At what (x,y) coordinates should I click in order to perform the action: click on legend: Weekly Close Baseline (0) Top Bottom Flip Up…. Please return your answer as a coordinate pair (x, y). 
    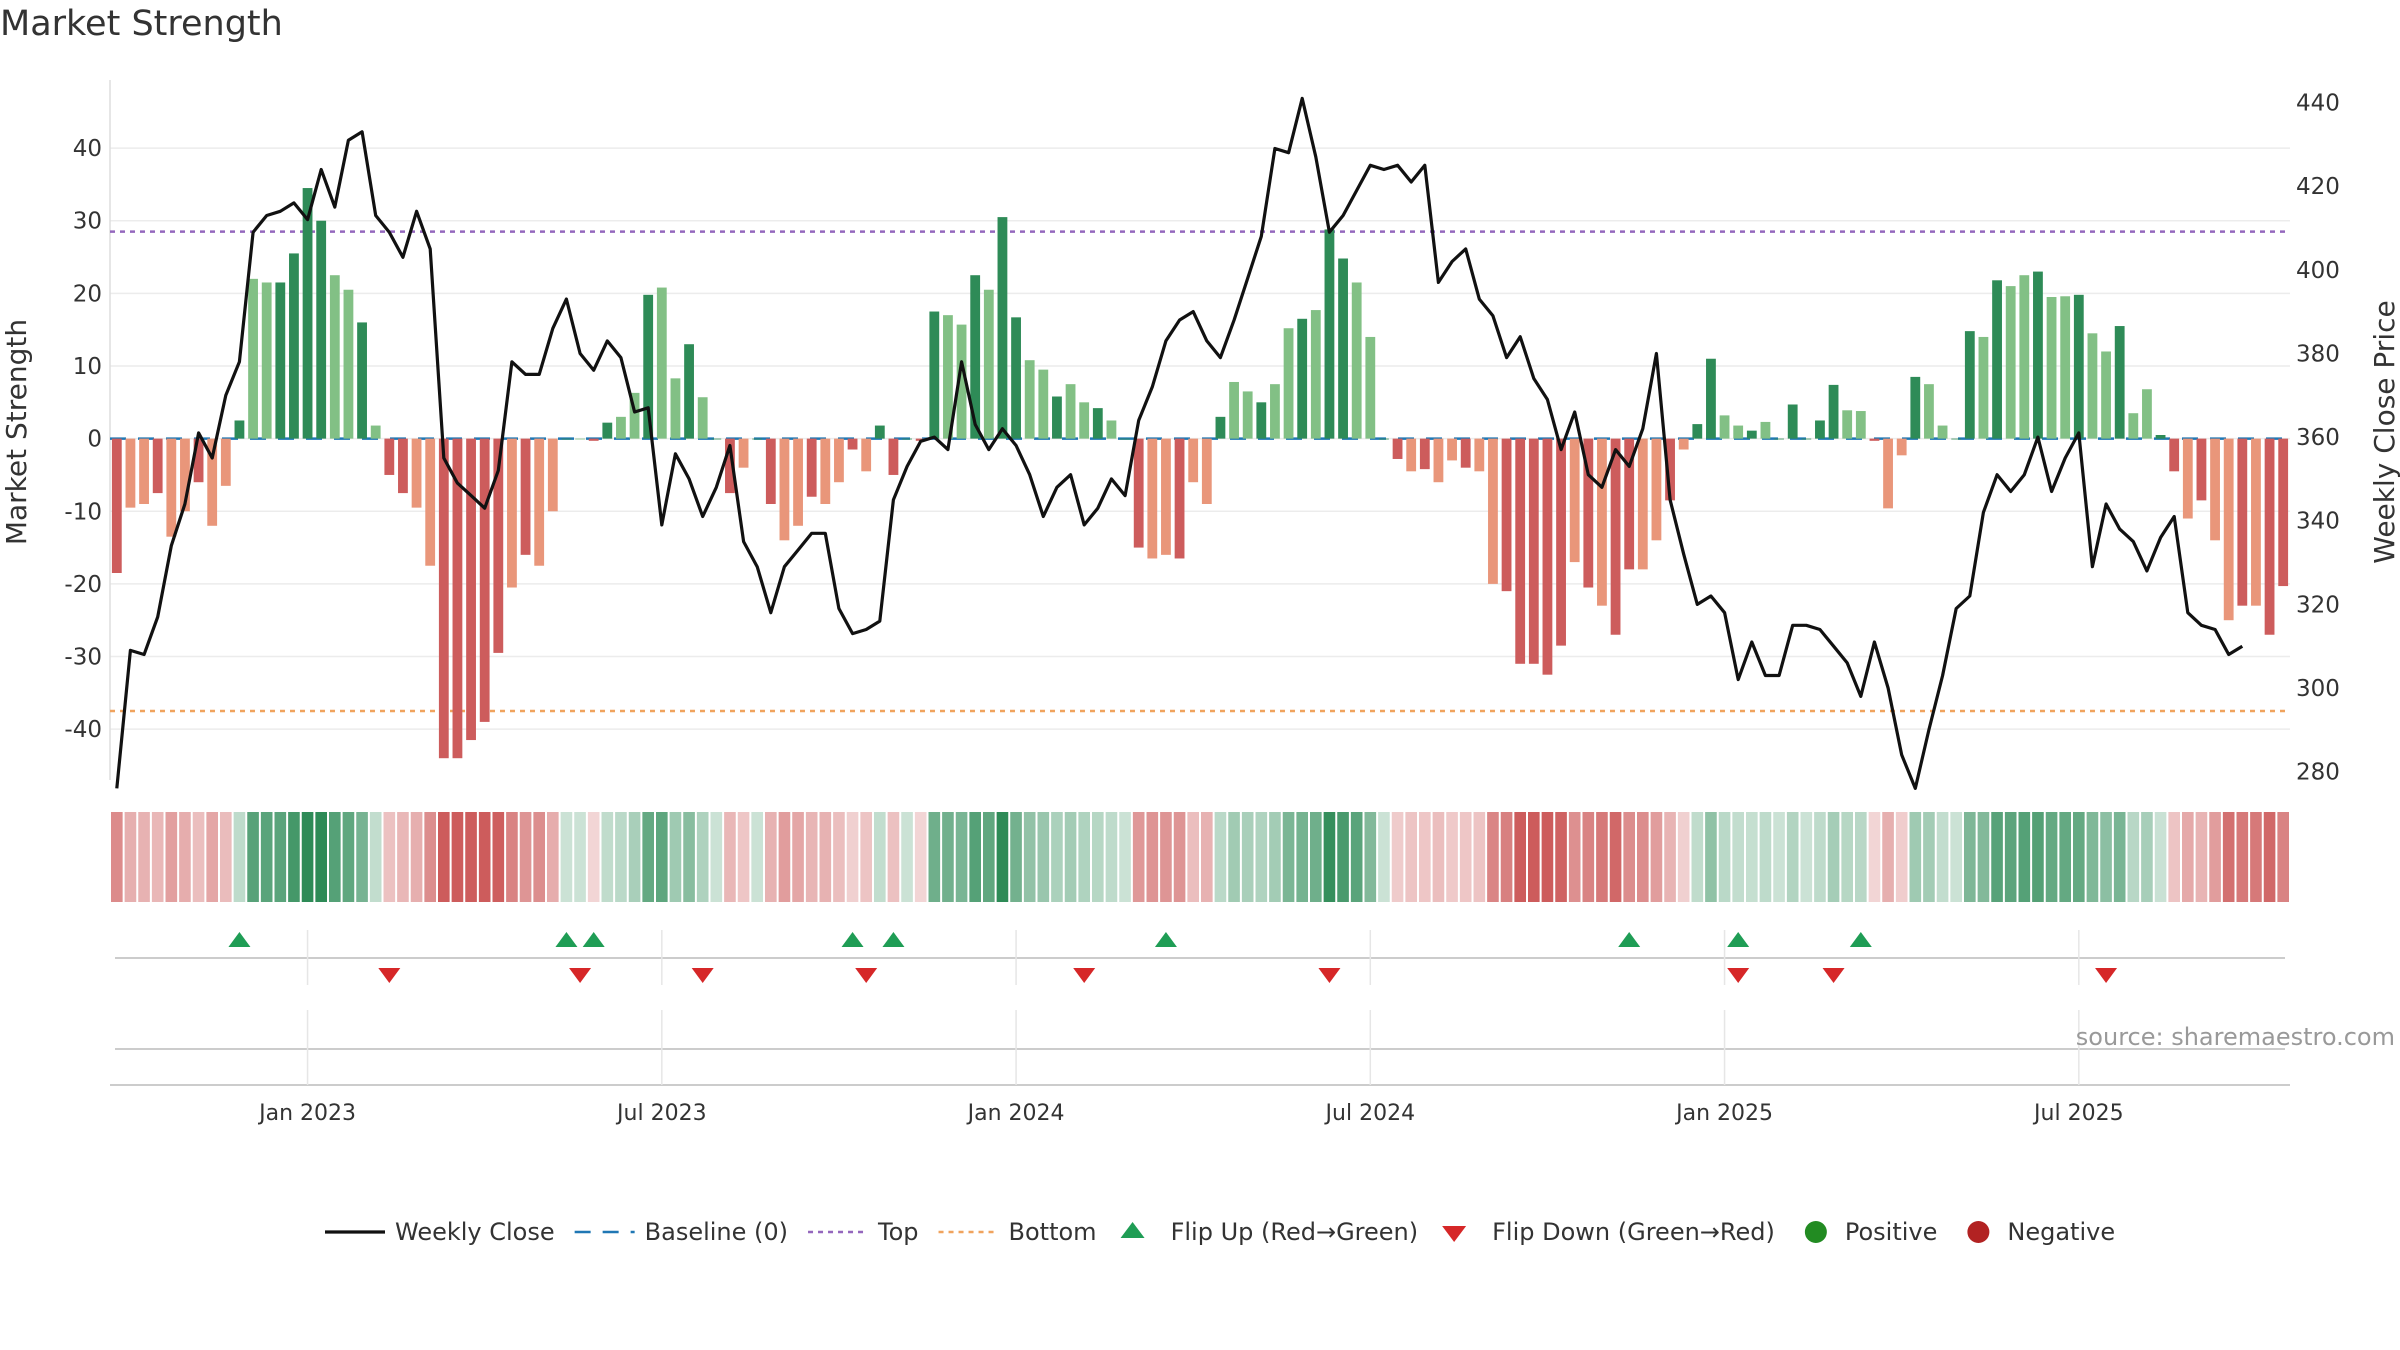
    Looking at the image, I should click on (1220, 1232).